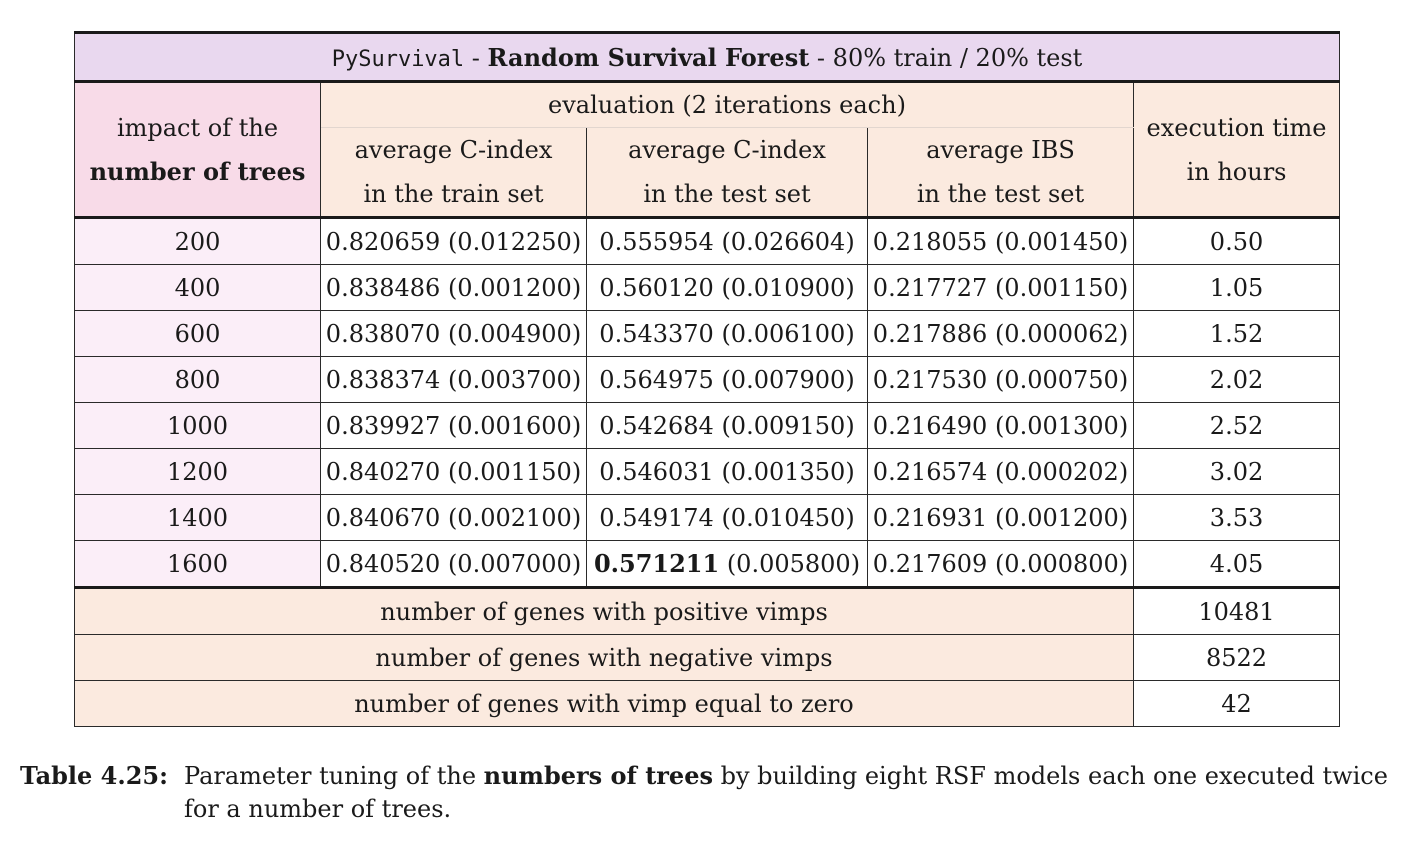  I want to click on train-cindex-cell: 0.820659 (0.012250), so click(453, 241).